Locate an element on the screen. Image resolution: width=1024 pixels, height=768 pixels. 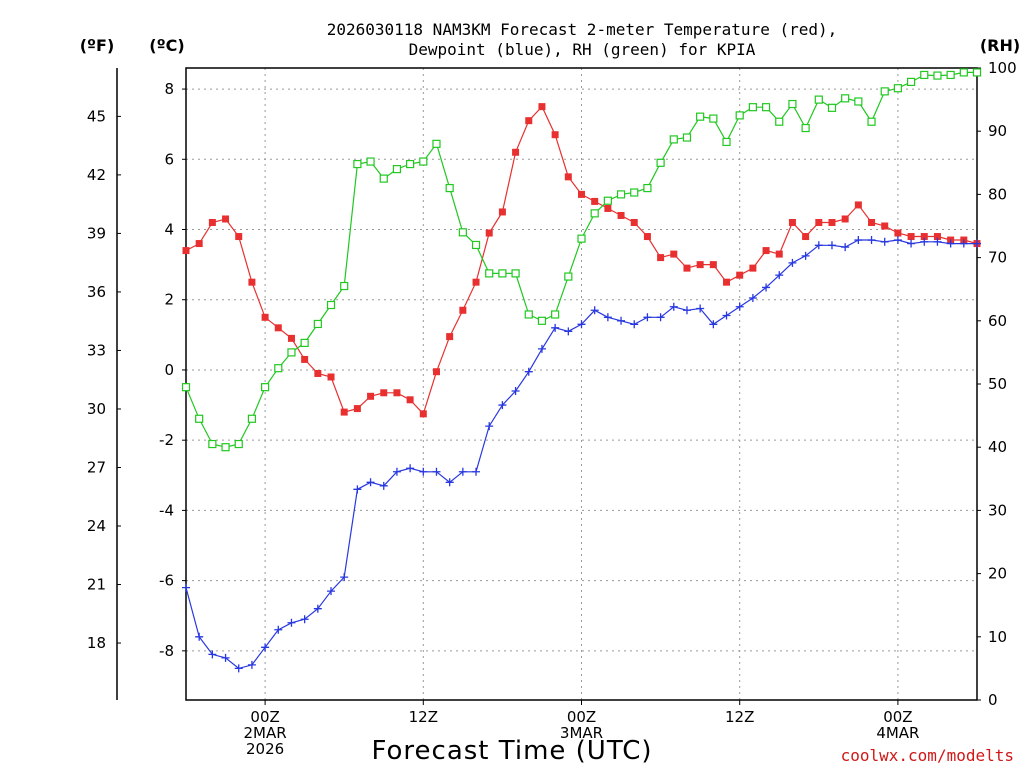
rh-tick-label: 20 is located at coordinates (997, 574).